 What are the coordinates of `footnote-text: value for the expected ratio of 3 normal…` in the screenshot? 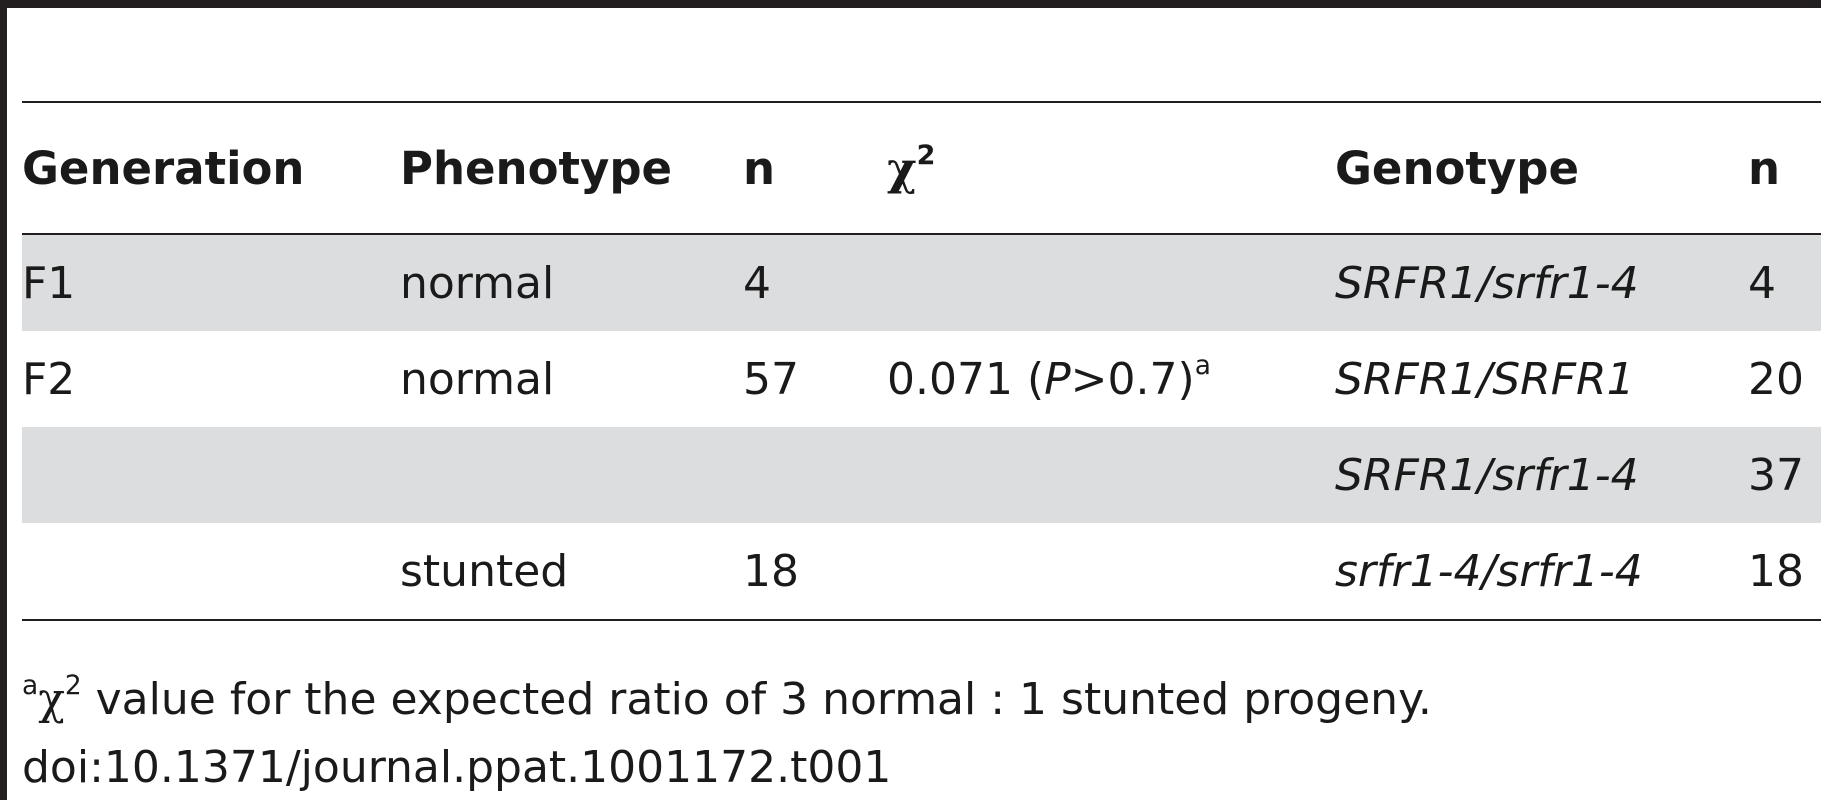 It's located at (756, 699).